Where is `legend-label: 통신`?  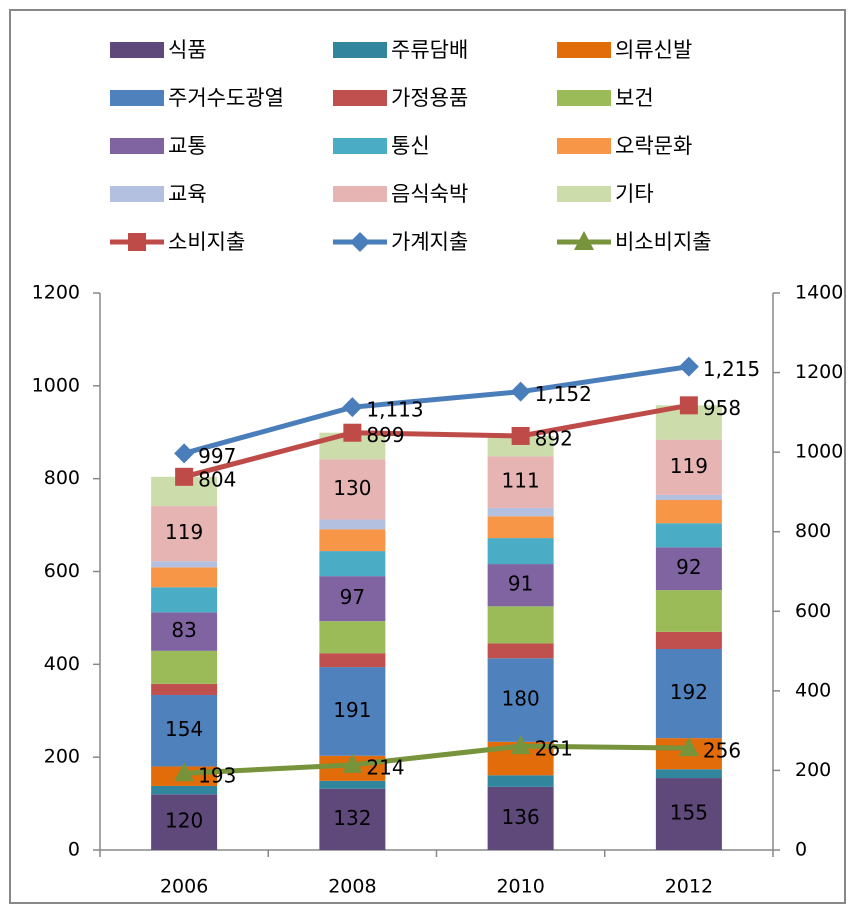
legend-label: 통신 is located at coordinates (410, 146).